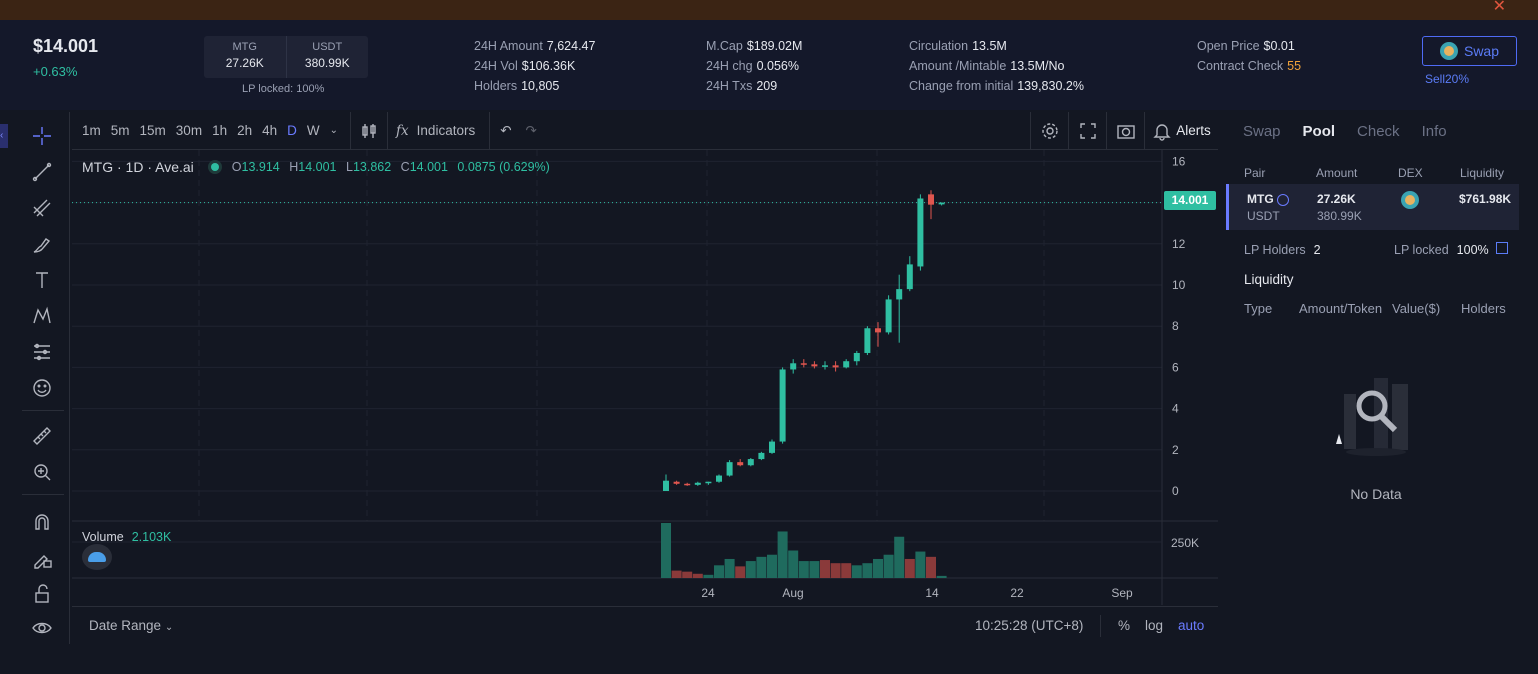 The image size is (1538, 674). Describe the element at coordinates (548, 66) in the screenshot. I see `stat-value: $106.36K` at that location.